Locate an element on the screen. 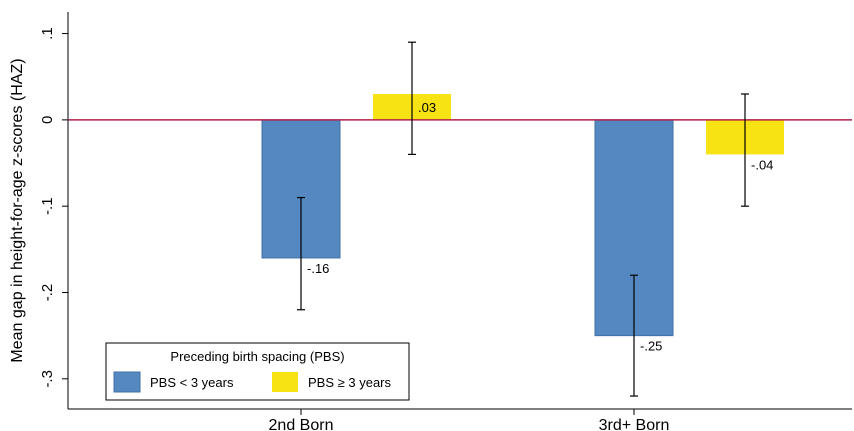 The width and height of the screenshot is (854, 431). y-tick-label: -.3 is located at coordinates (47, 379).